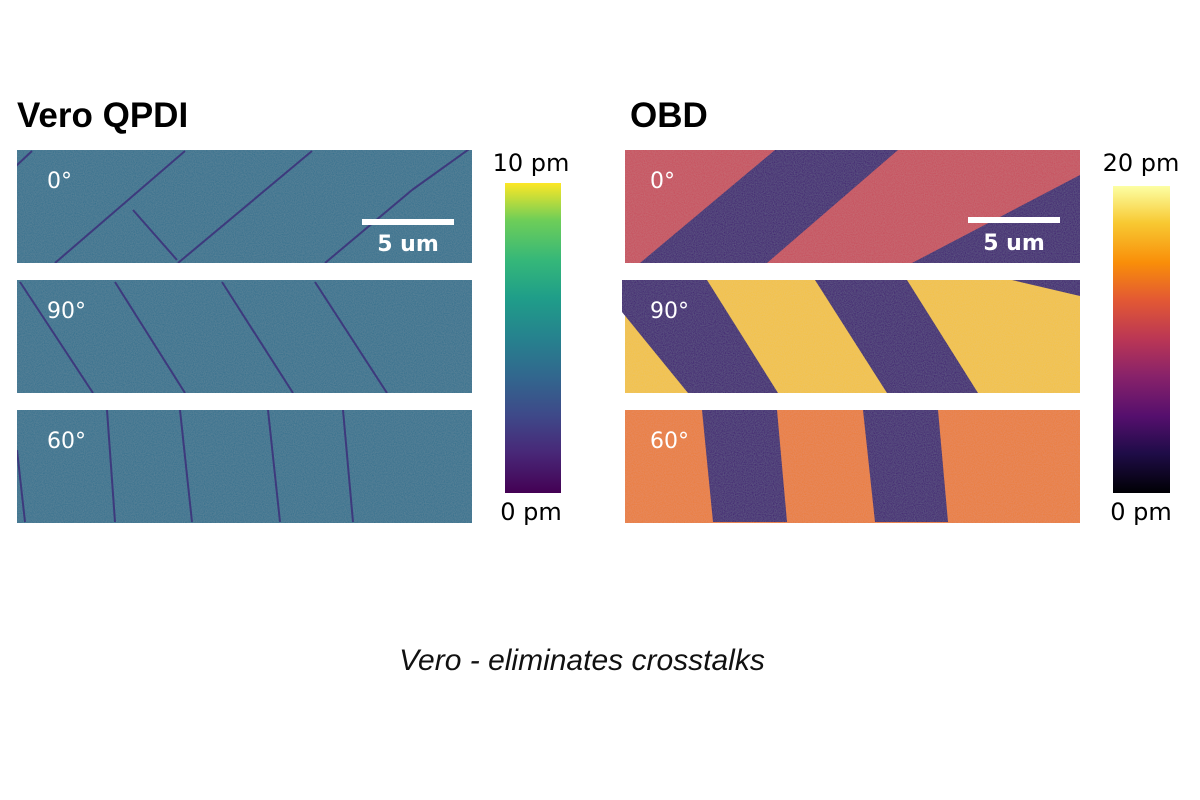  Describe the element at coordinates (669, 115) in the screenshot. I see `right-title: OBD` at that location.